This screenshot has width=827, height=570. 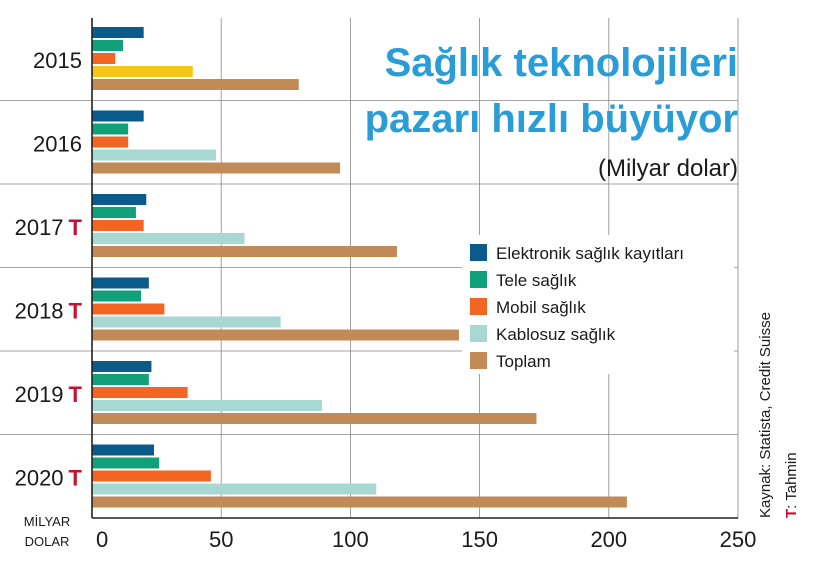 What do you see at coordinates (47, 521) in the screenshot?
I see `unit-label-line-1: MİLYAR` at bounding box center [47, 521].